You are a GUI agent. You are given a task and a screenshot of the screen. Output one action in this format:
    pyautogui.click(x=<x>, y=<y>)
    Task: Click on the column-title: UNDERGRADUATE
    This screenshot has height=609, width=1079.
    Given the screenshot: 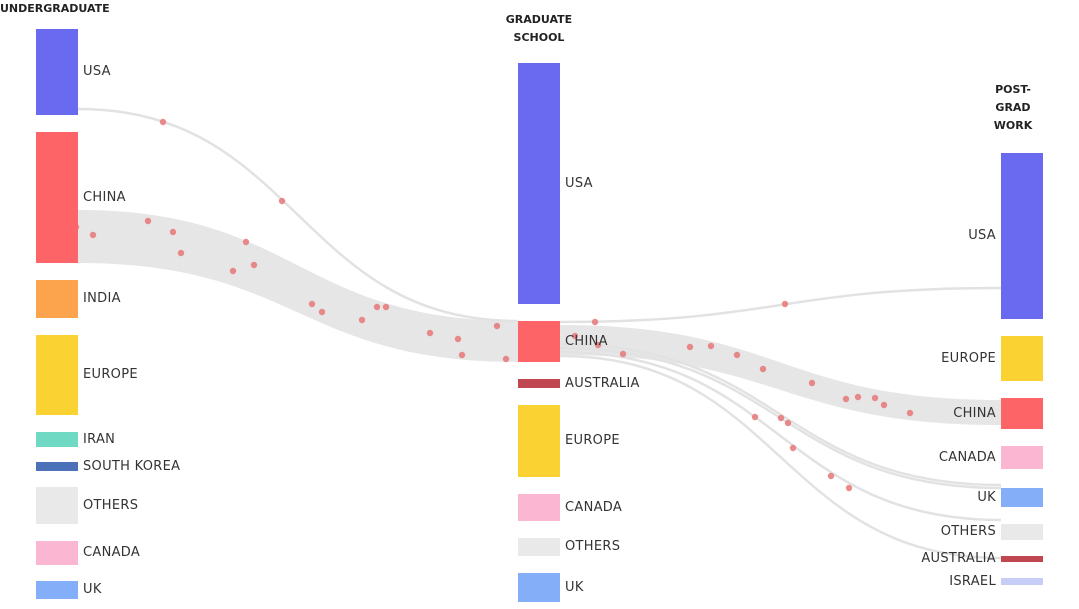 What is the action you would take?
    pyautogui.click(x=55, y=8)
    